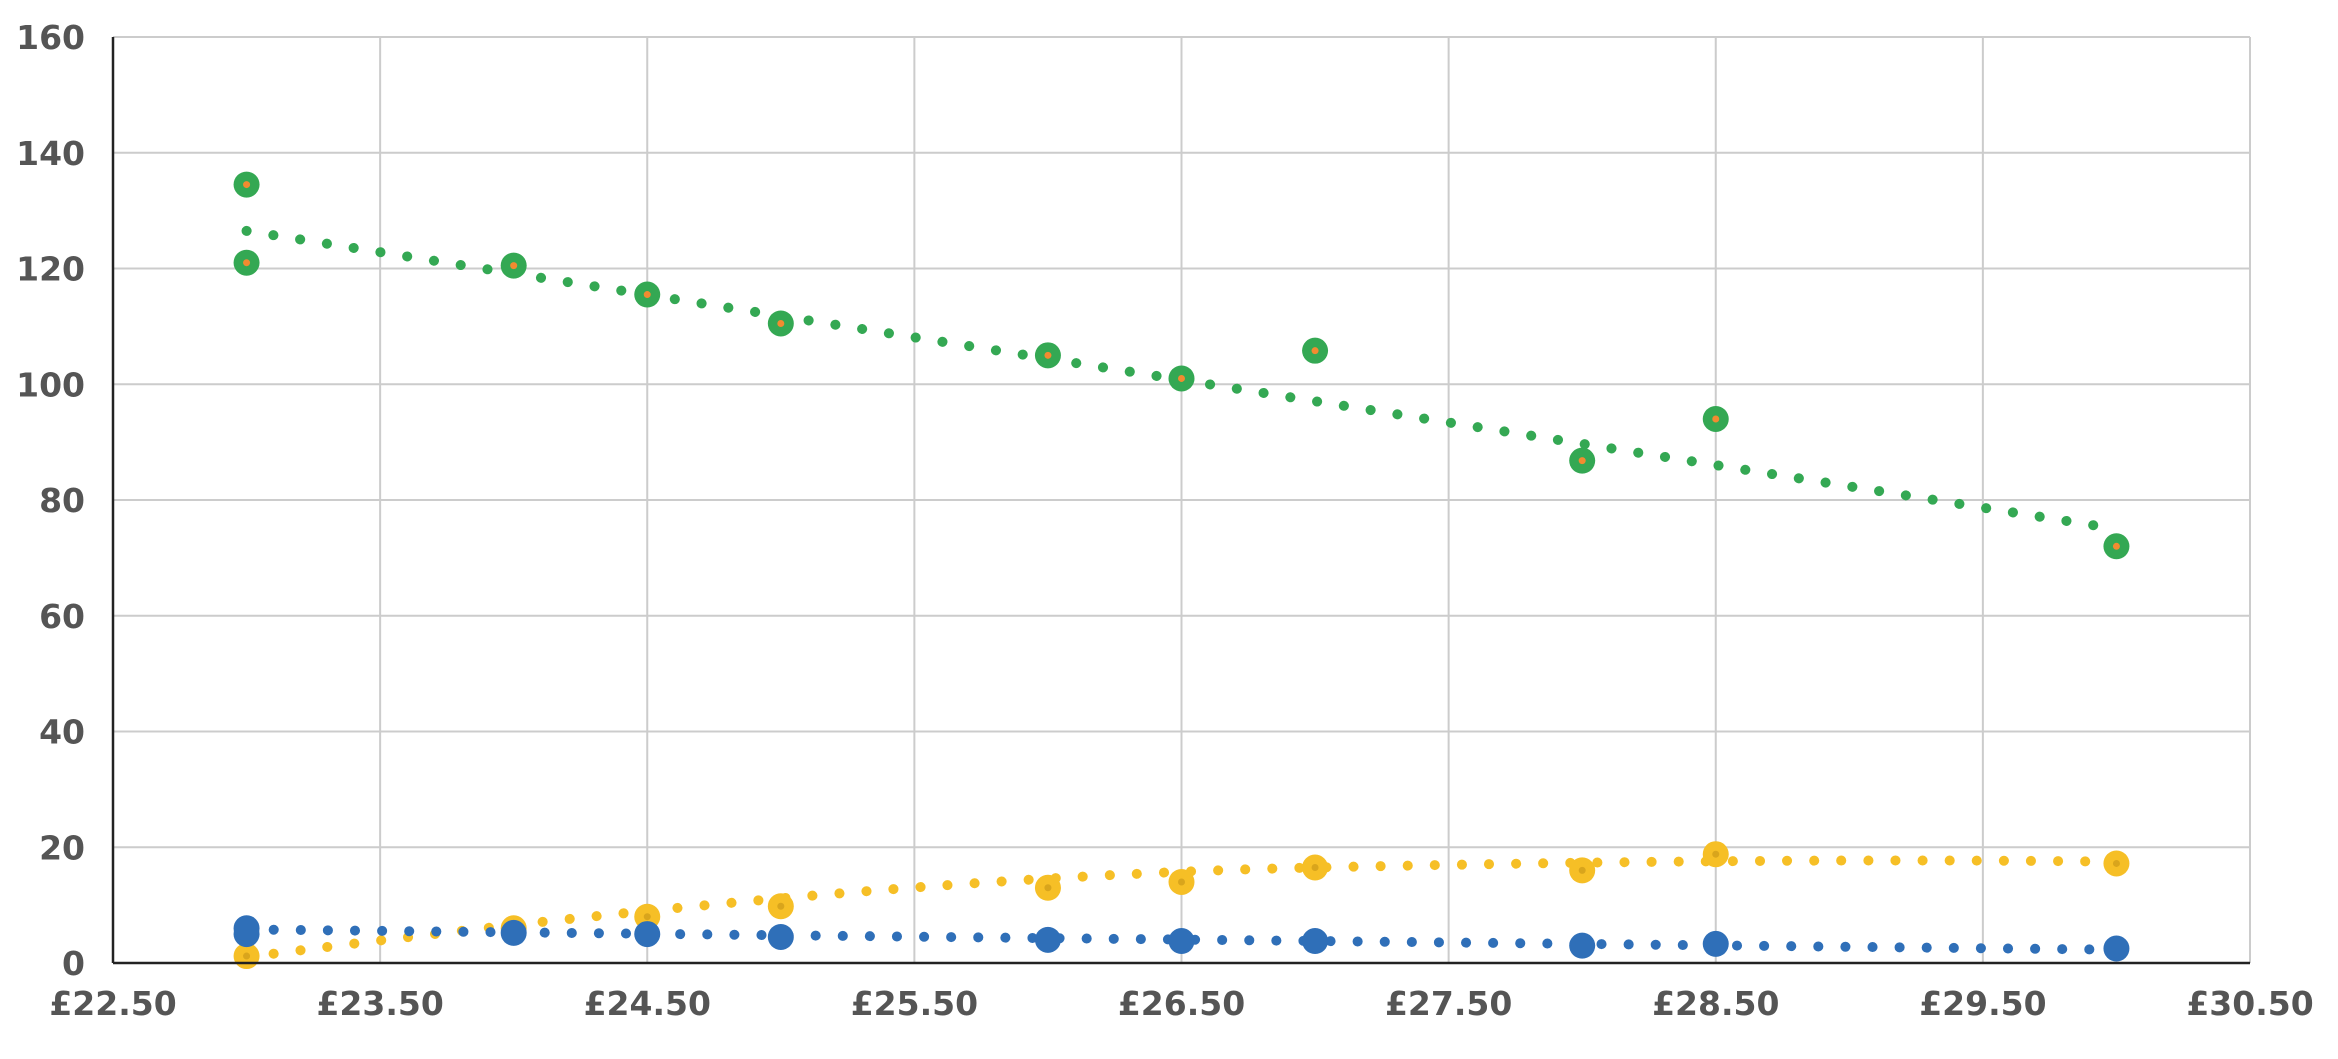 The width and height of the screenshot is (2338, 1059). Describe the element at coordinates (647, 1003) in the screenshot. I see `x-tick-label: £24.50` at that location.